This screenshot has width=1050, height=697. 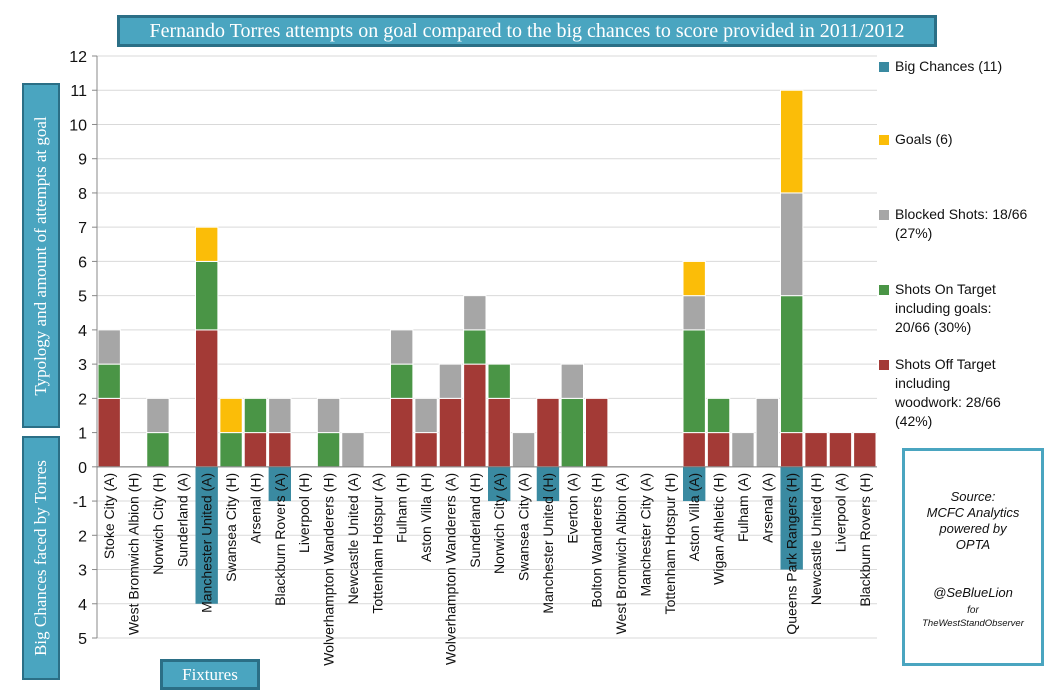 I want to click on y-axis-label-attempts: Typology and amount of attempts at goal, so click(x=41, y=255).